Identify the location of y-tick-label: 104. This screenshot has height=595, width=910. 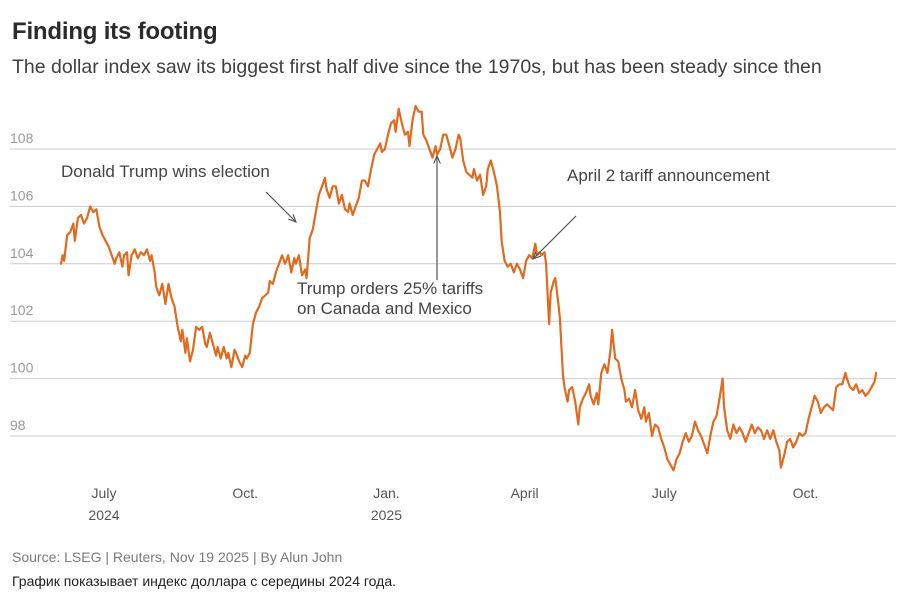
(22, 253).